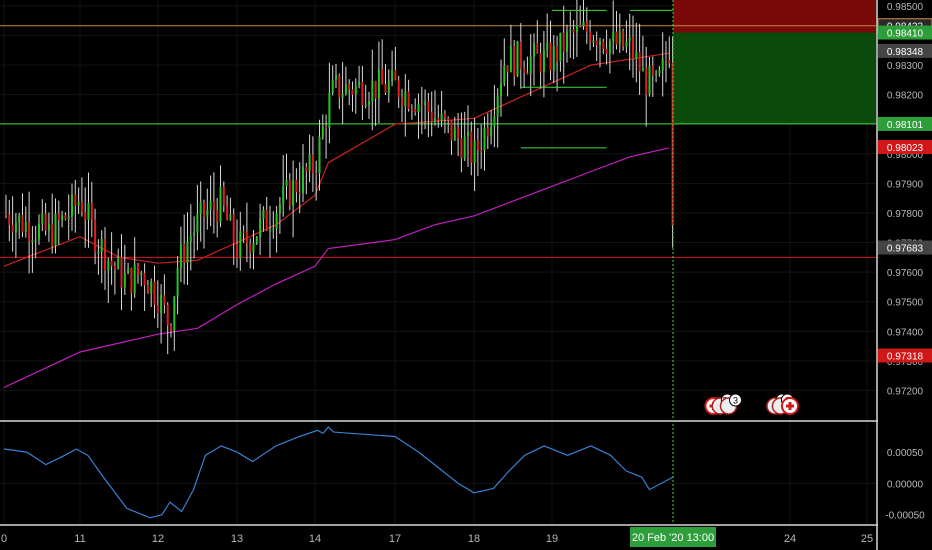 The height and width of the screenshot is (550, 932). What do you see at coordinates (395, 539) in the screenshot?
I see `time-tick-label: 17` at bounding box center [395, 539].